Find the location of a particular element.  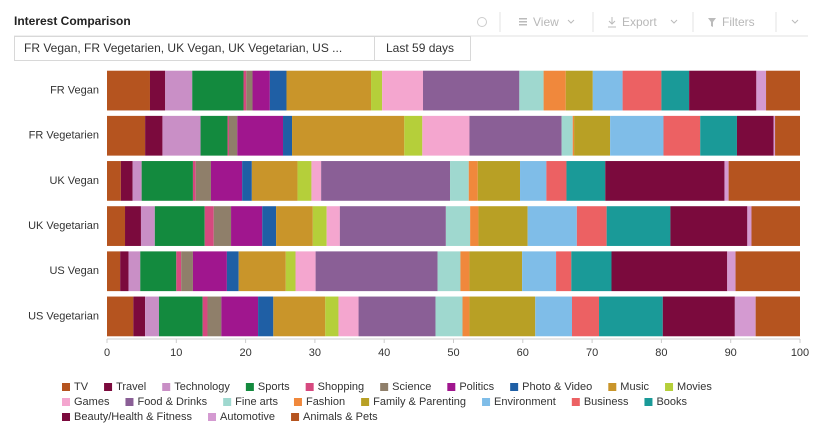

legend-label: Food & Drinks is located at coordinates (172, 402).